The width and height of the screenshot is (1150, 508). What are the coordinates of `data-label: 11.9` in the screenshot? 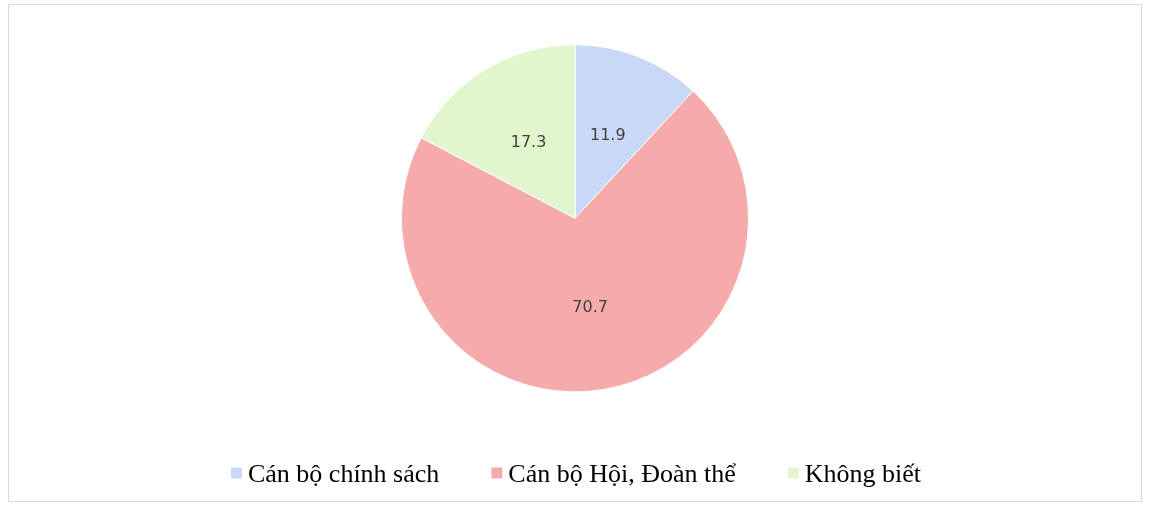 It's located at (608, 135).